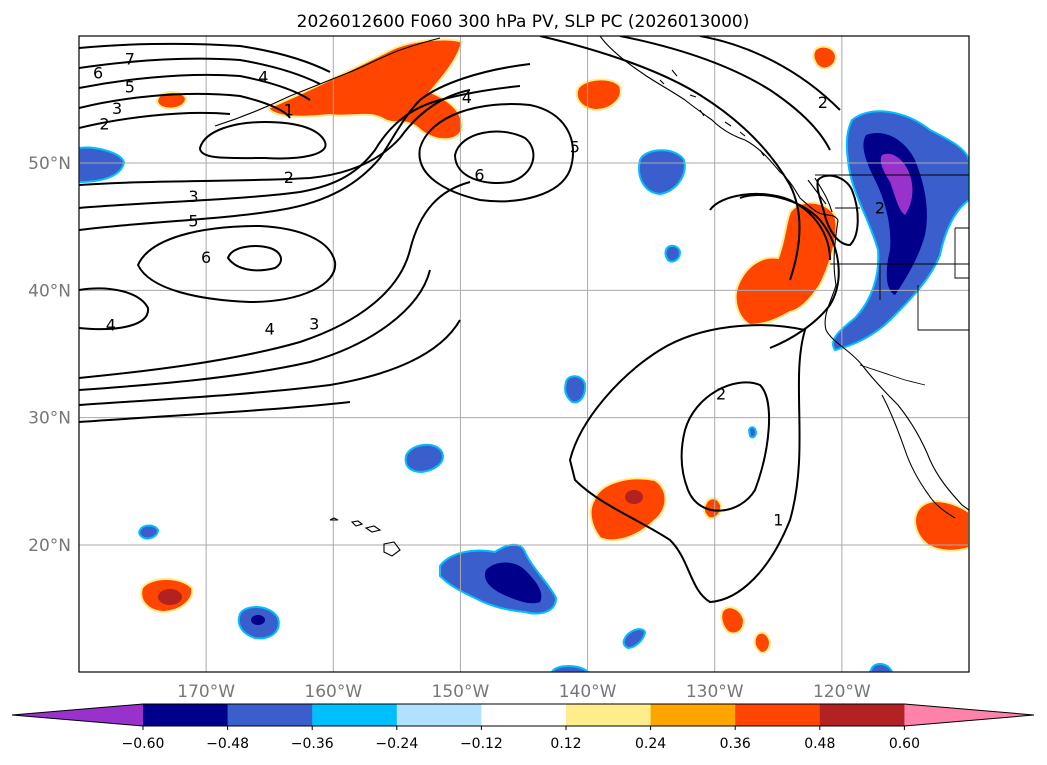  I want to click on pv-anomaly-far-west-blue, so click(102, 165).